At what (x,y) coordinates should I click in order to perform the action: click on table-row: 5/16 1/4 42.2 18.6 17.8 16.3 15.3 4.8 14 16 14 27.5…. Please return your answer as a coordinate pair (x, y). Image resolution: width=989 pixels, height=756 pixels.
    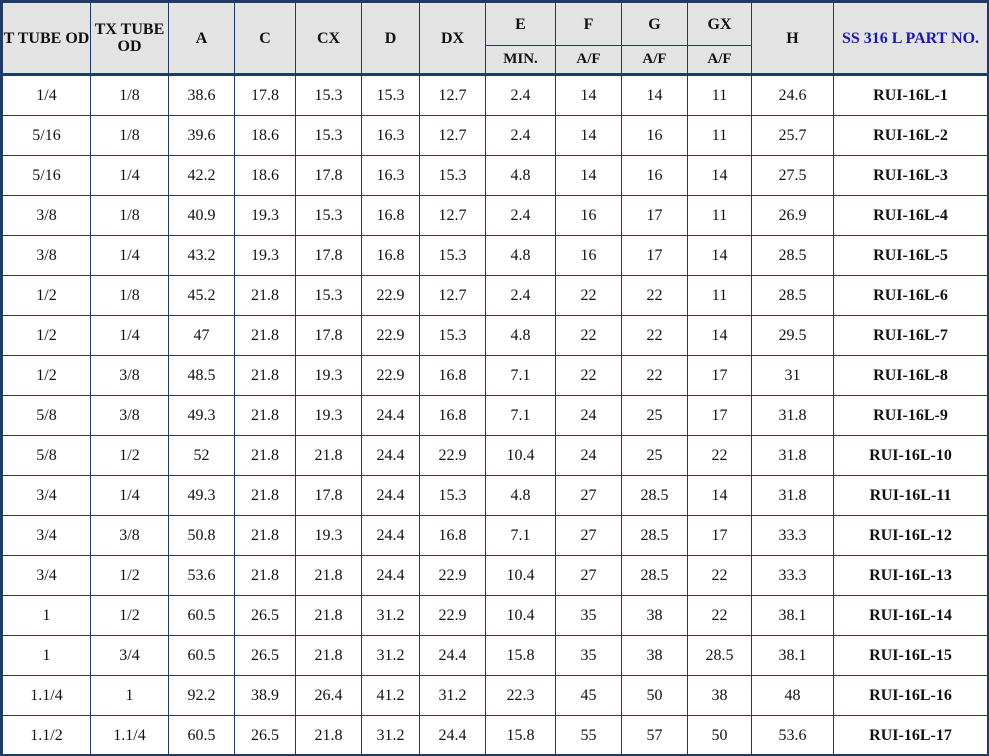
    Looking at the image, I should click on (495, 175).